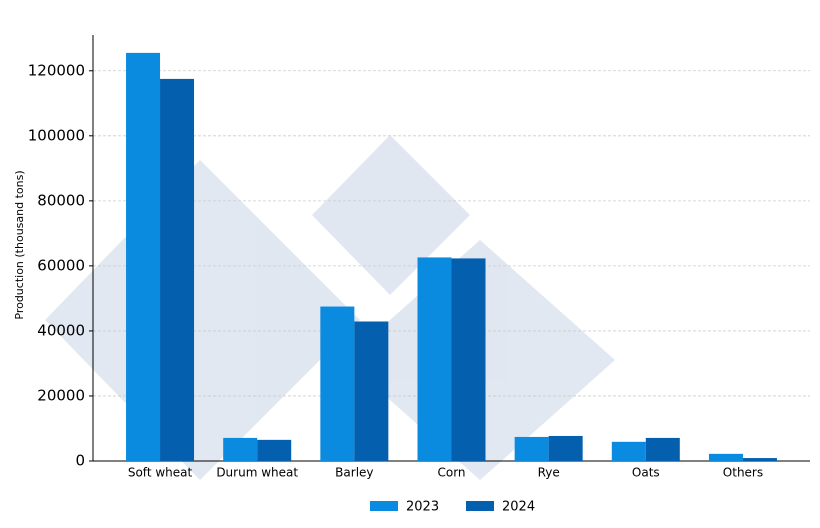 The height and width of the screenshot is (528, 820). I want to click on x-tick-label: Corn, so click(451, 473).